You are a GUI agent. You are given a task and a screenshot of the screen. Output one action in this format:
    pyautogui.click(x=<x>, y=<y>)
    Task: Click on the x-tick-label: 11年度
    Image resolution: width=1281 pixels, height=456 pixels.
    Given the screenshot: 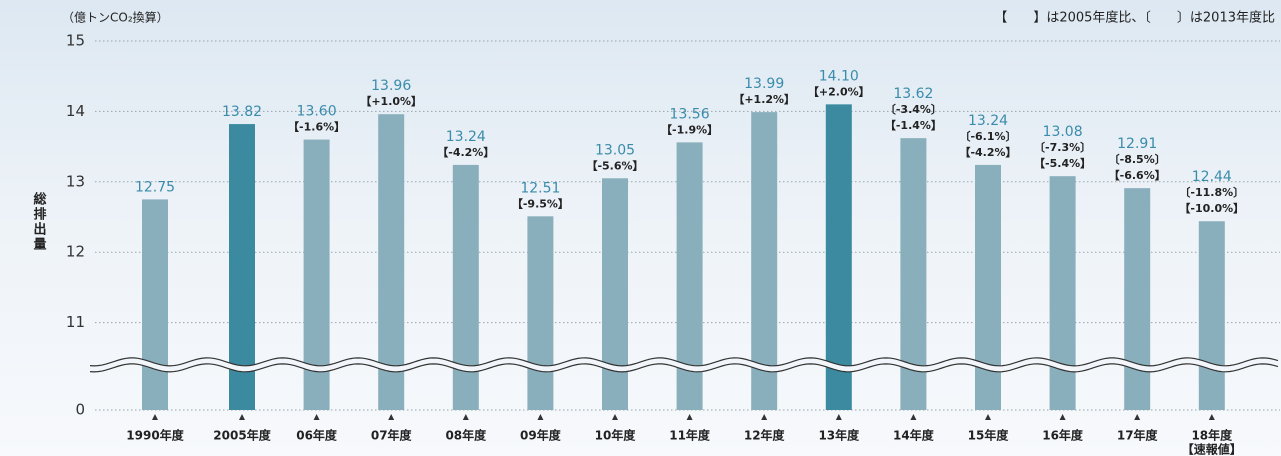 What is the action you would take?
    pyautogui.click(x=690, y=435)
    